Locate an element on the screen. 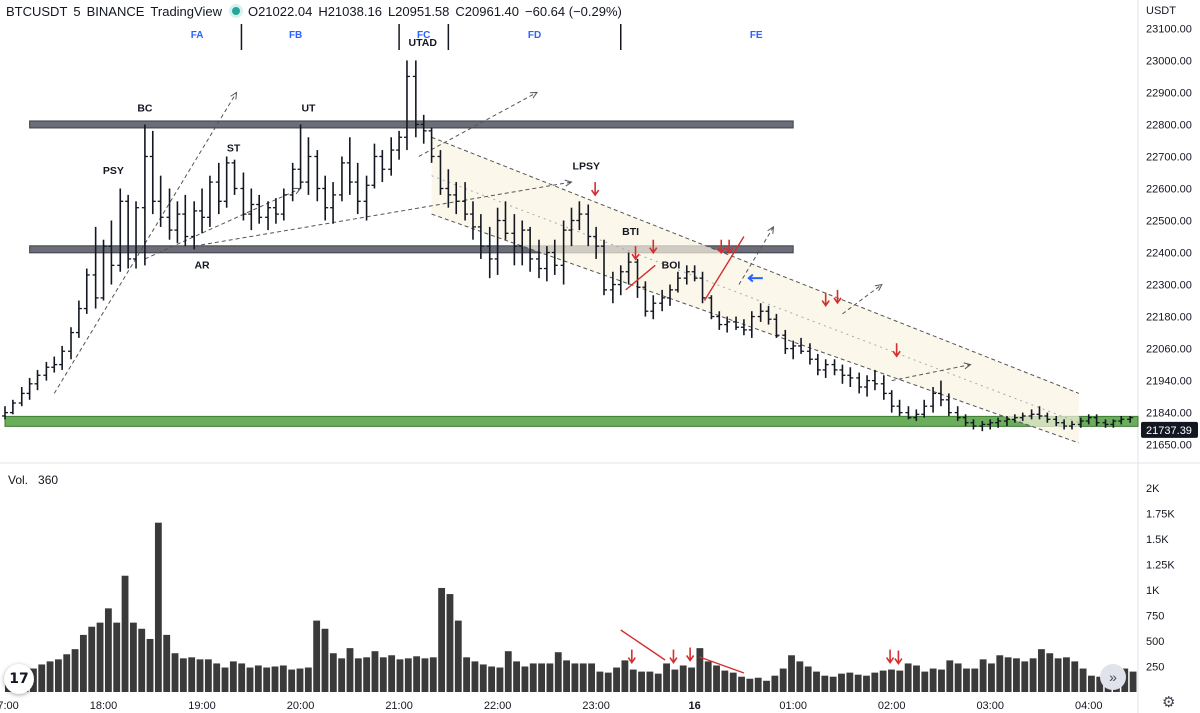  scroll-to-realtime-icon: » is located at coordinates (1113, 677).